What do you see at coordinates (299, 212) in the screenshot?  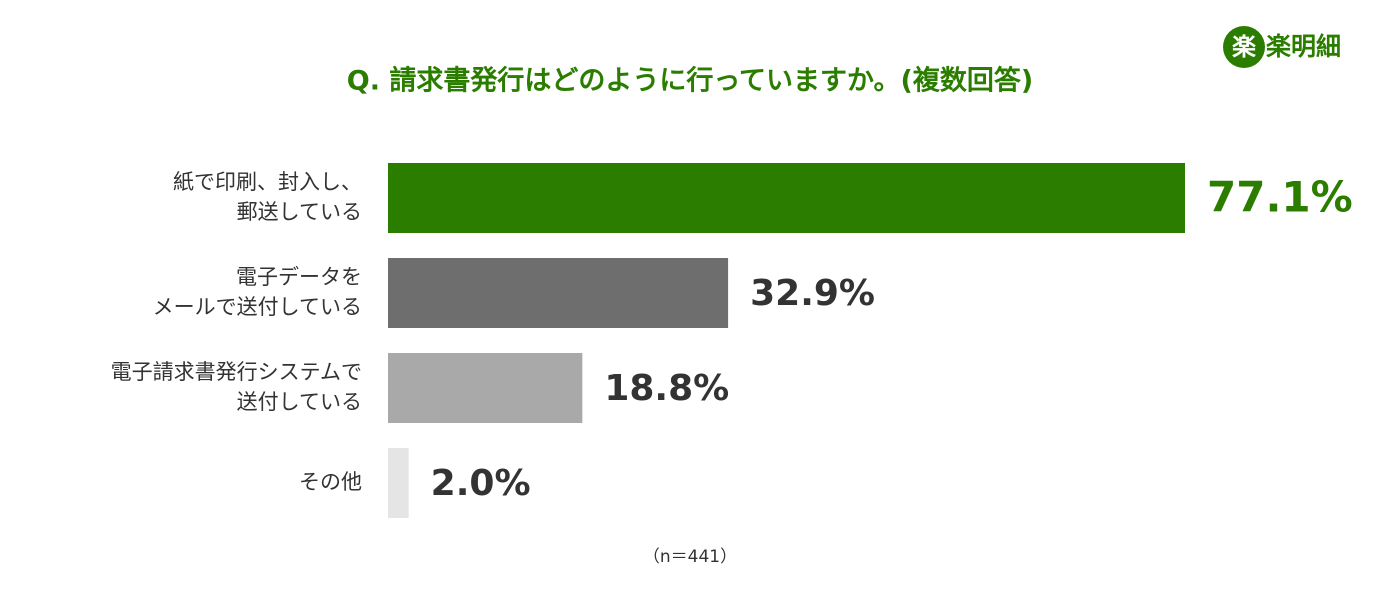 I see `category-label: 郵送している` at bounding box center [299, 212].